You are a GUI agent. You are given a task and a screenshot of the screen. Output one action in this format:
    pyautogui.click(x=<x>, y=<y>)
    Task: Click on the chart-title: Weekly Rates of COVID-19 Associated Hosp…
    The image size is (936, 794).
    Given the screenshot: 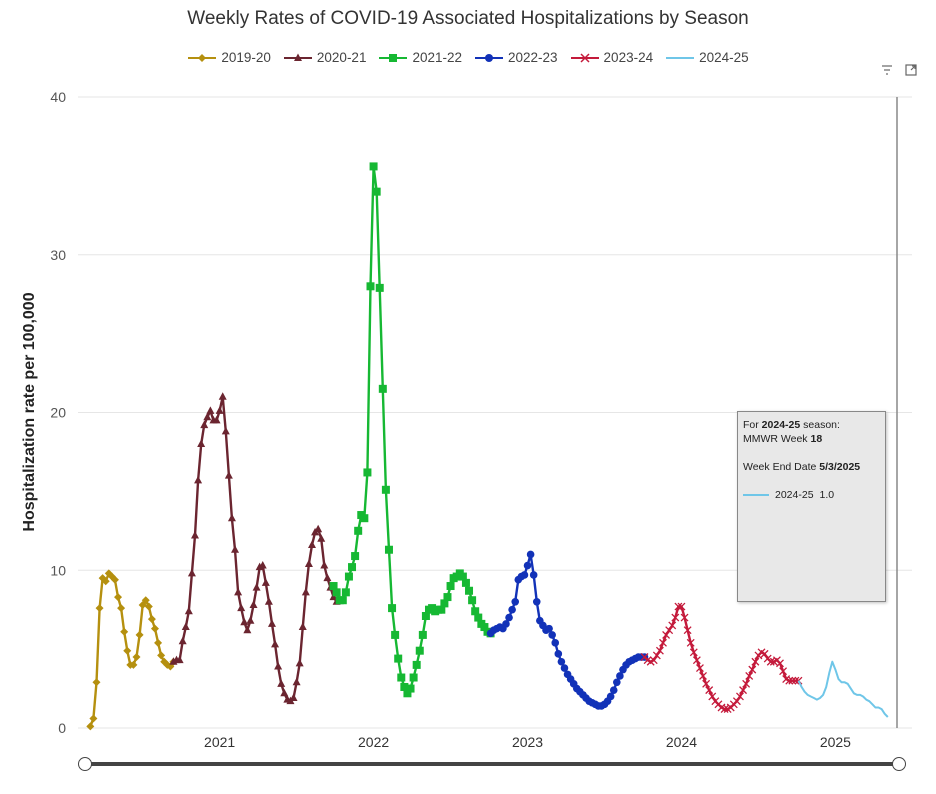 What is the action you would take?
    pyautogui.click(x=468, y=18)
    